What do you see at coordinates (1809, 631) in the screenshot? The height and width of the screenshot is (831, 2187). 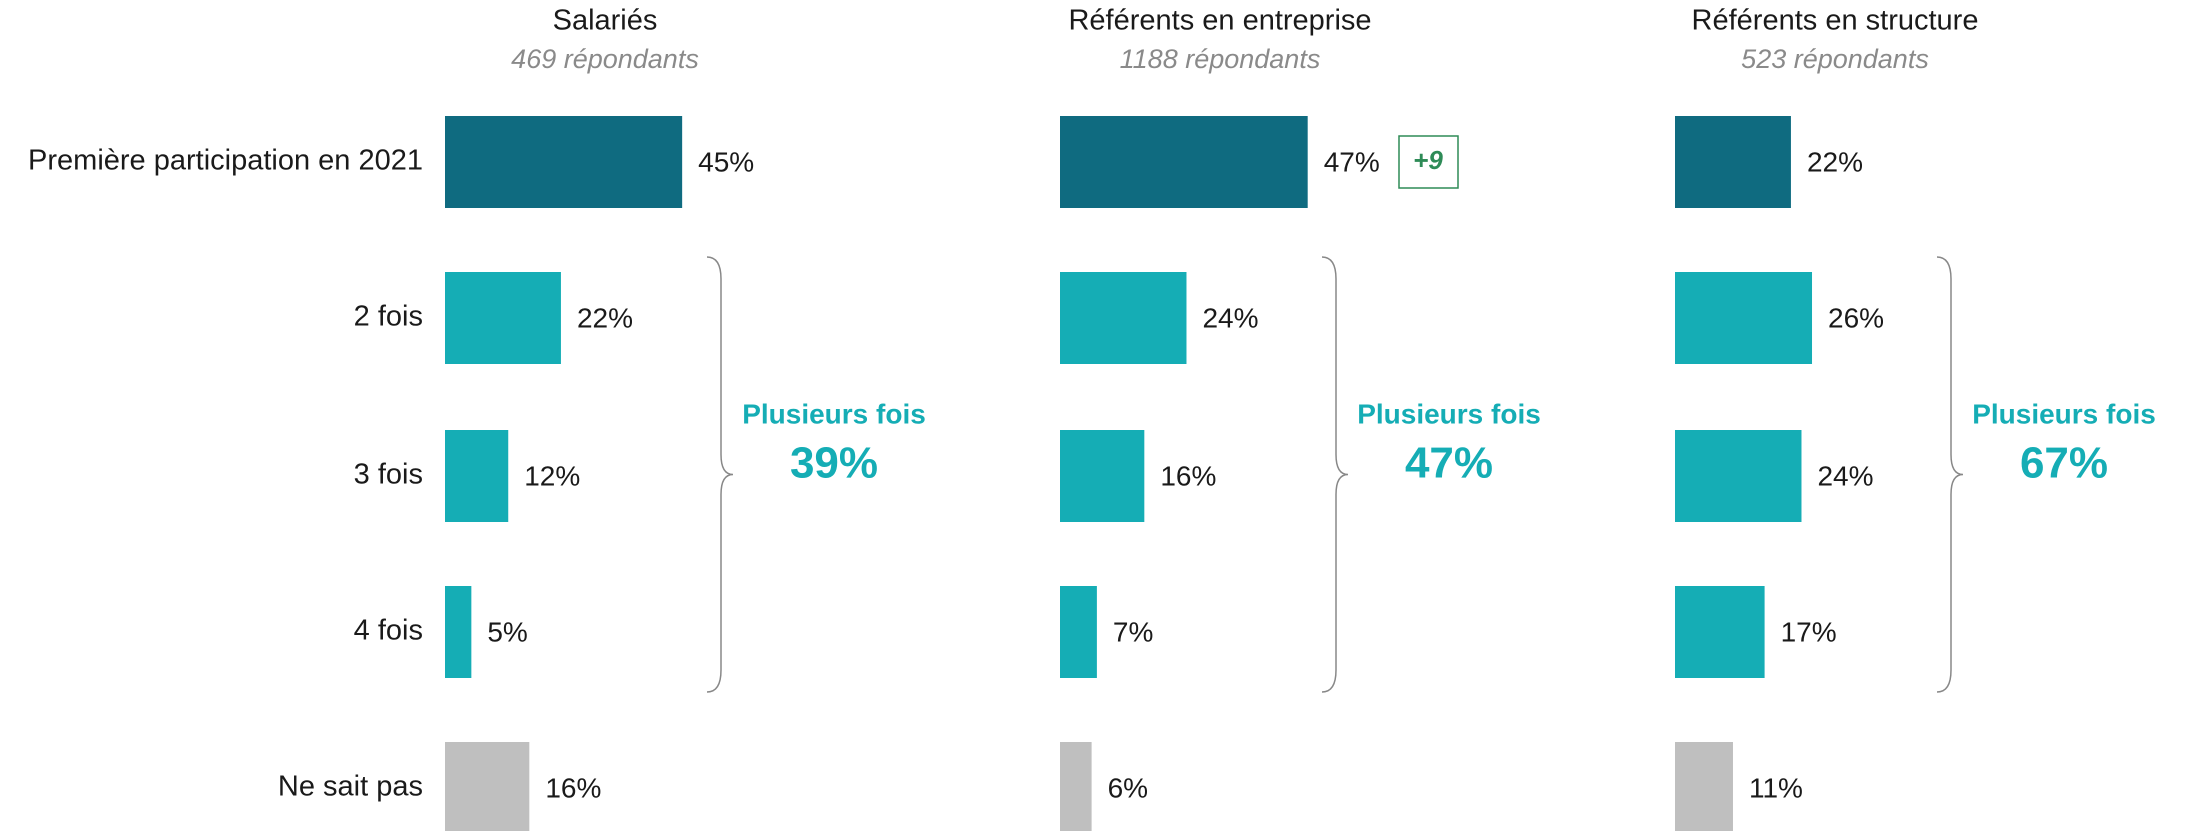 I see `value-label: 17%` at bounding box center [1809, 631].